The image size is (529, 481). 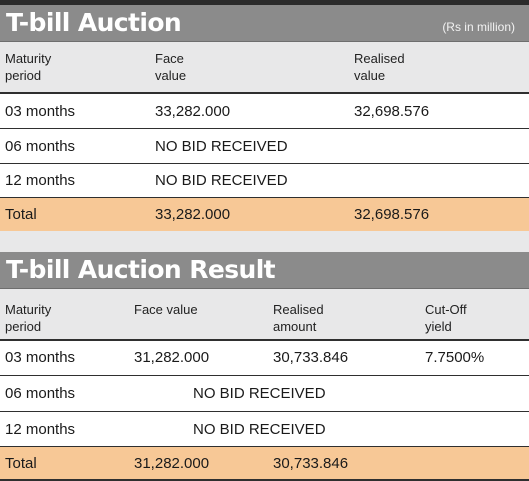 I want to click on total-realised-amount: 30,733.846, so click(x=311, y=463).